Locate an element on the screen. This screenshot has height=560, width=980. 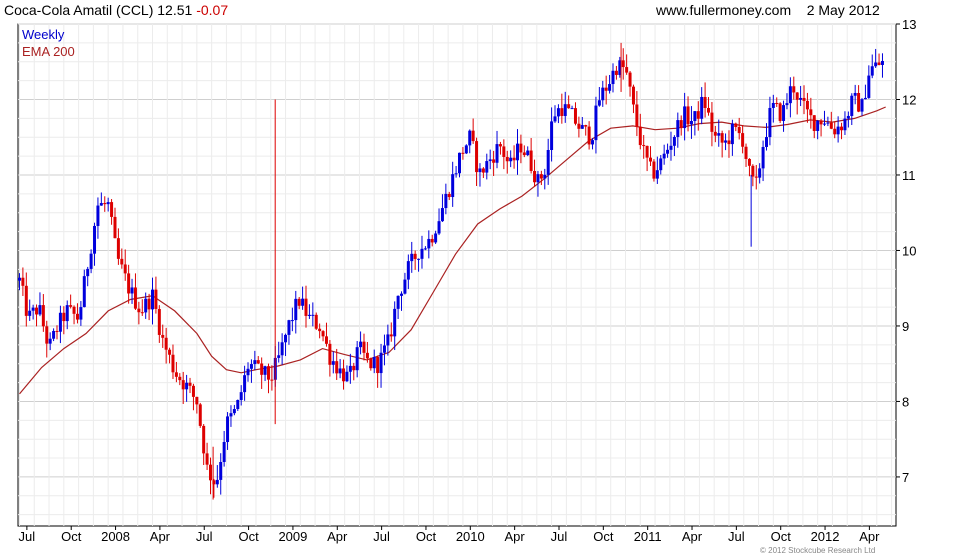
legend-weekly: Weekly is located at coordinates (43, 34).